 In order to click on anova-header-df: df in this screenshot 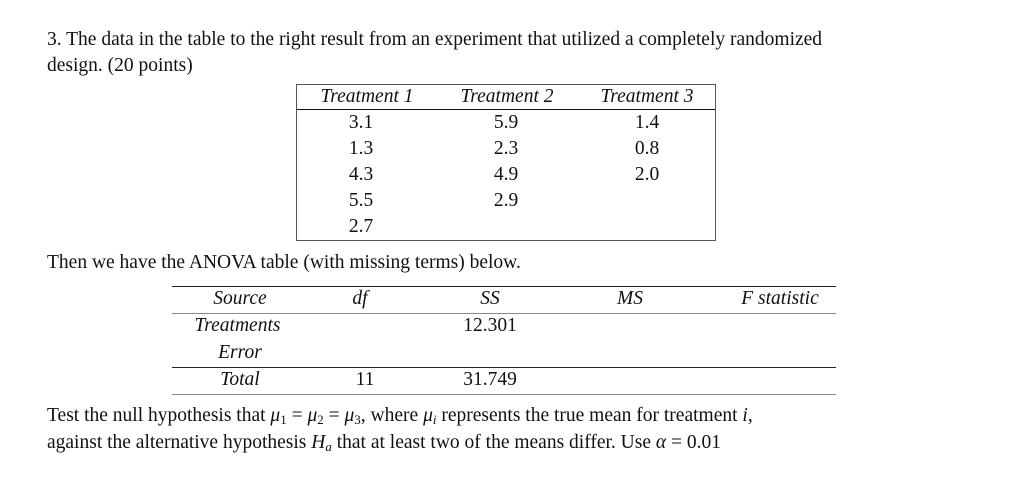, I will do `click(360, 298)`.